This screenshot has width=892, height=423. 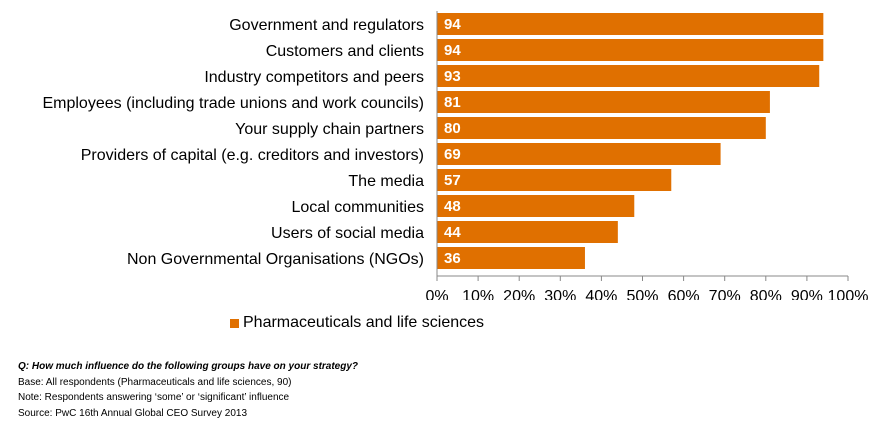 What do you see at coordinates (358, 207) in the screenshot?
I see `category-label: Local communities` at bounding box center [358, 207].